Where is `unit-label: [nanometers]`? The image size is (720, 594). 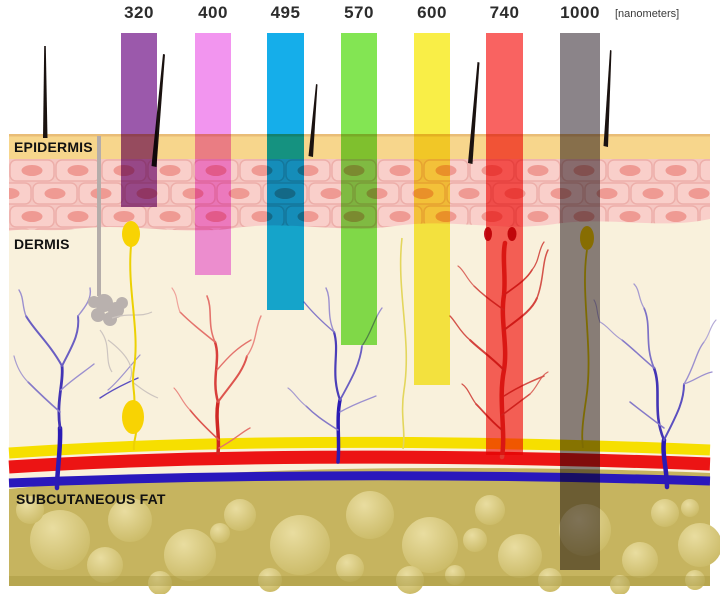
unit-label: [nanometers] is located at coordinates (647, 14).